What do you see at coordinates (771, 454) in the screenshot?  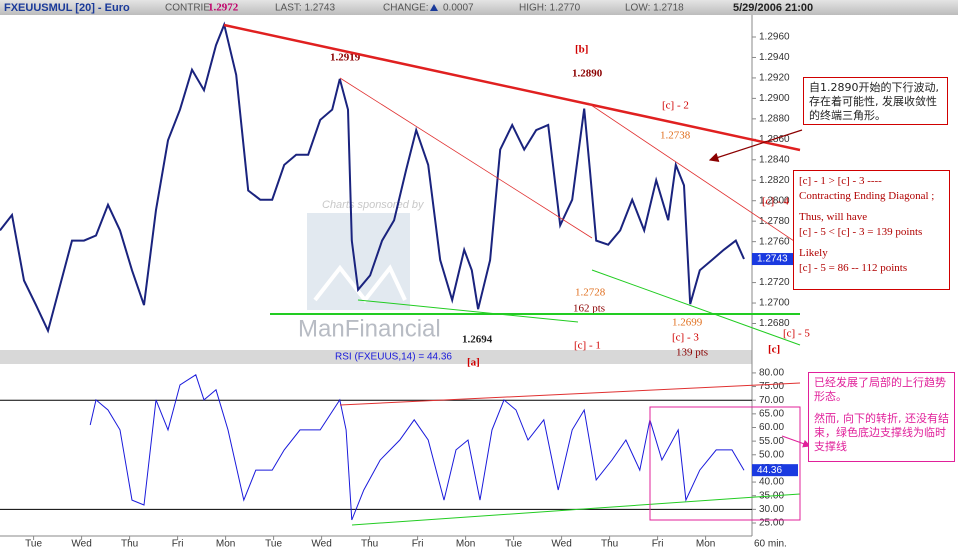 I see `y-tick-label: 50.00` at bounding box center [771, 454].